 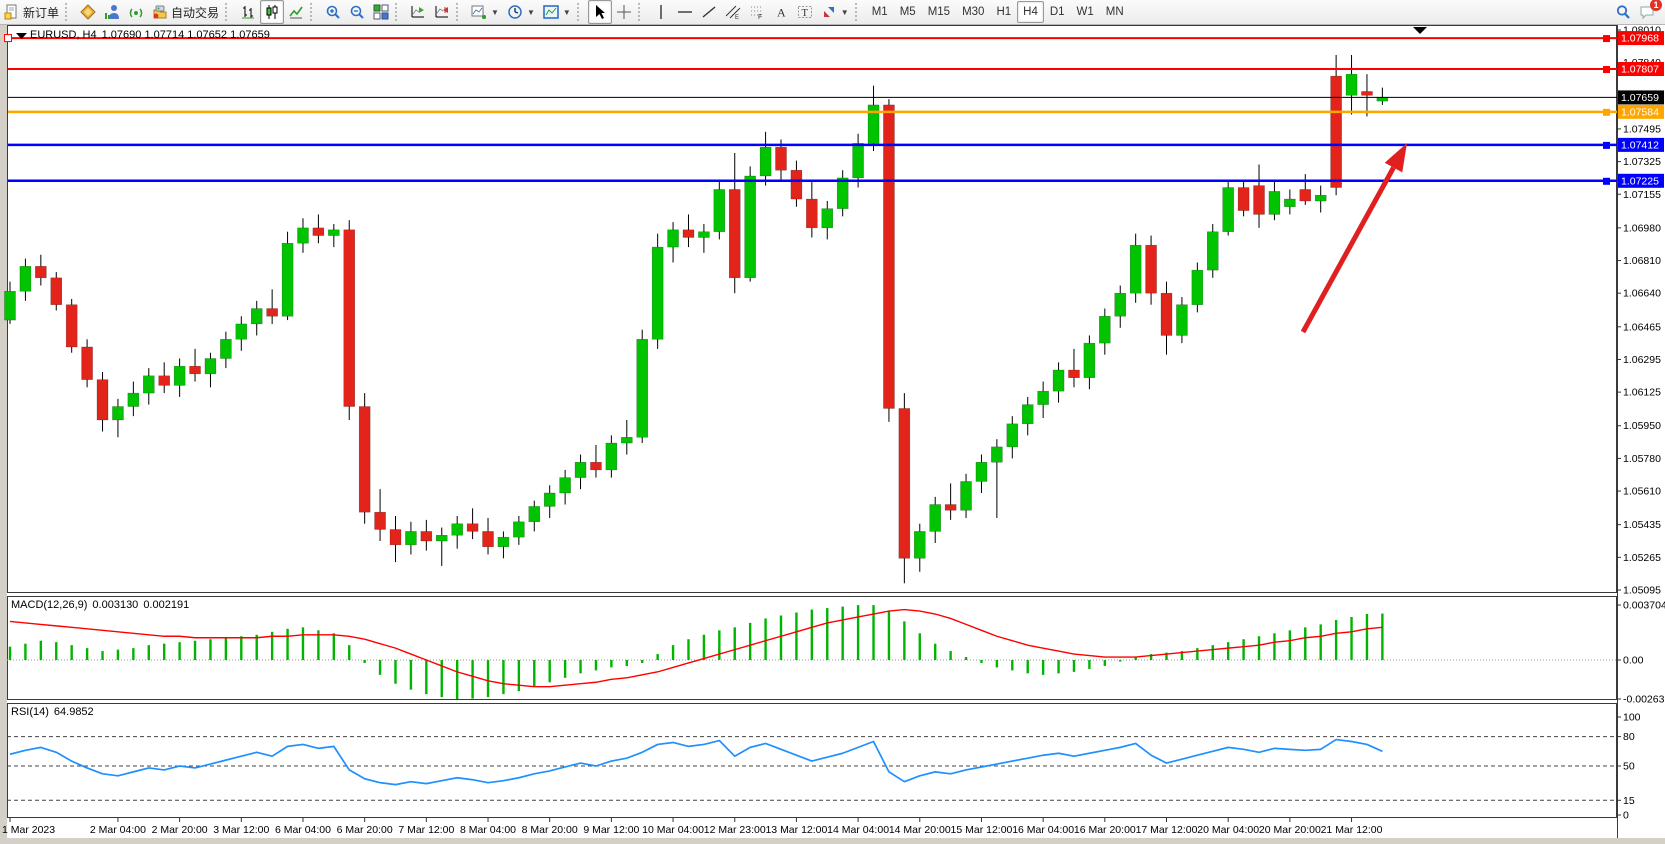 What do you see at coordinates (696, 762) in the screenshot?
I see `rsi-line` at bounding box center [696, 762].